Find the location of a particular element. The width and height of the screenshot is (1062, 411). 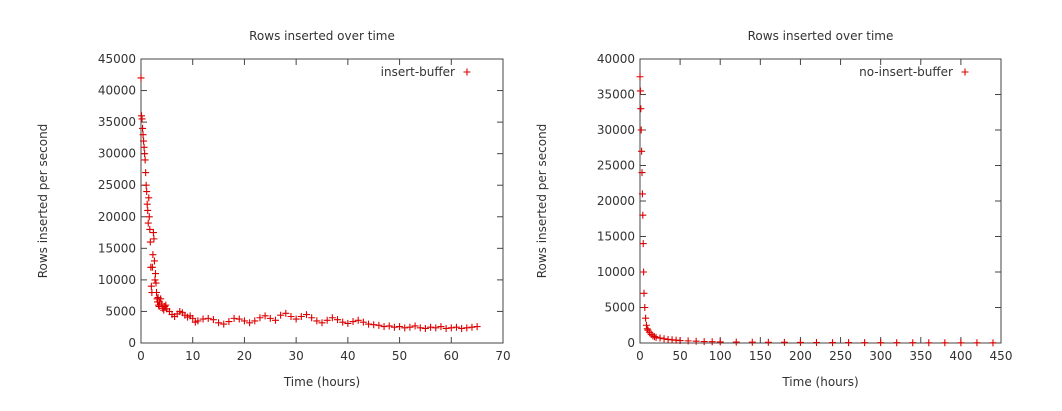

legend-marker is located at coordinates (965, 72).